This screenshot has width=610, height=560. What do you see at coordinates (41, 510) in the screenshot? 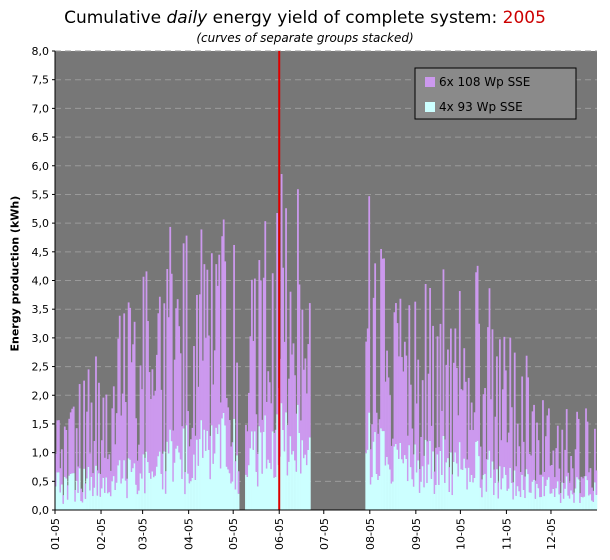
I see `y-tick-label: 0,0` at bounding box center [41, 510].